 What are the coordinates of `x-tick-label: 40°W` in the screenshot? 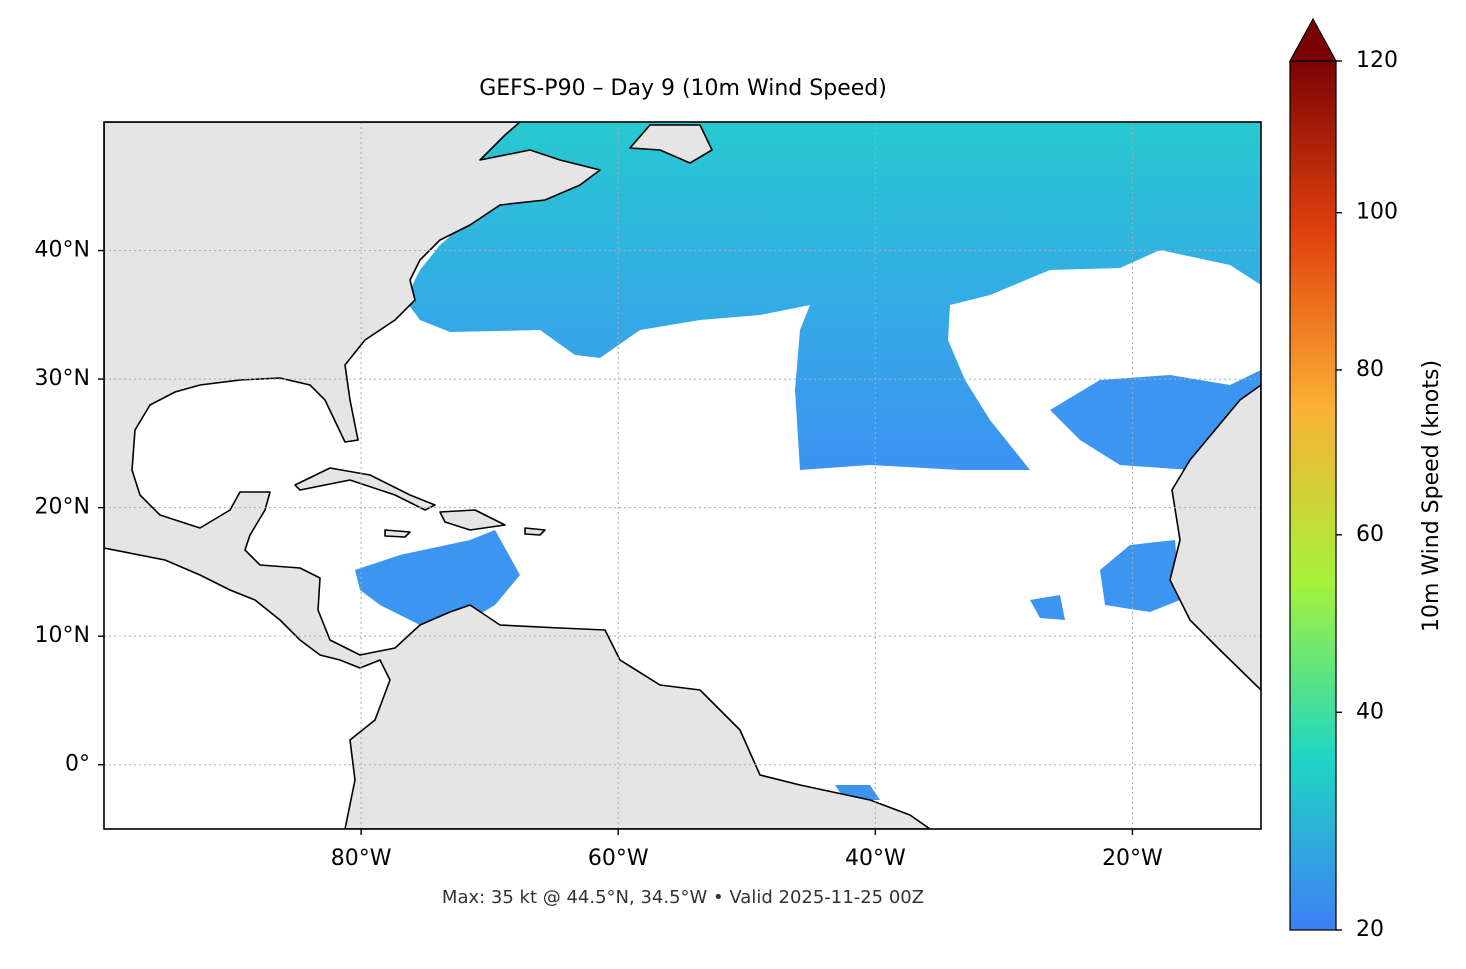 It's located at (875, 858).